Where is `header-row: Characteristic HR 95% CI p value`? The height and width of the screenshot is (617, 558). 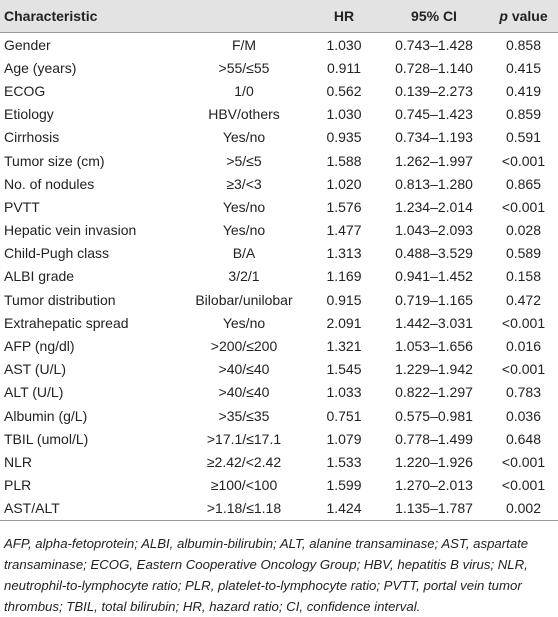 header-row: Characteristic HR 95% CI p value is located at coordinates (279, 16).